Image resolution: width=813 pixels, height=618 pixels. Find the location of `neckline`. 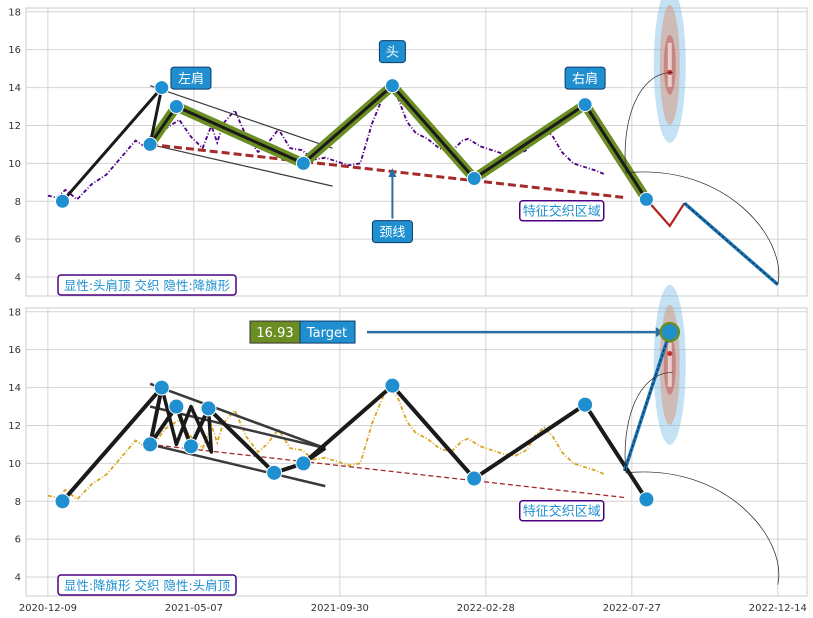

neckline is located at coordinates (387, 170).